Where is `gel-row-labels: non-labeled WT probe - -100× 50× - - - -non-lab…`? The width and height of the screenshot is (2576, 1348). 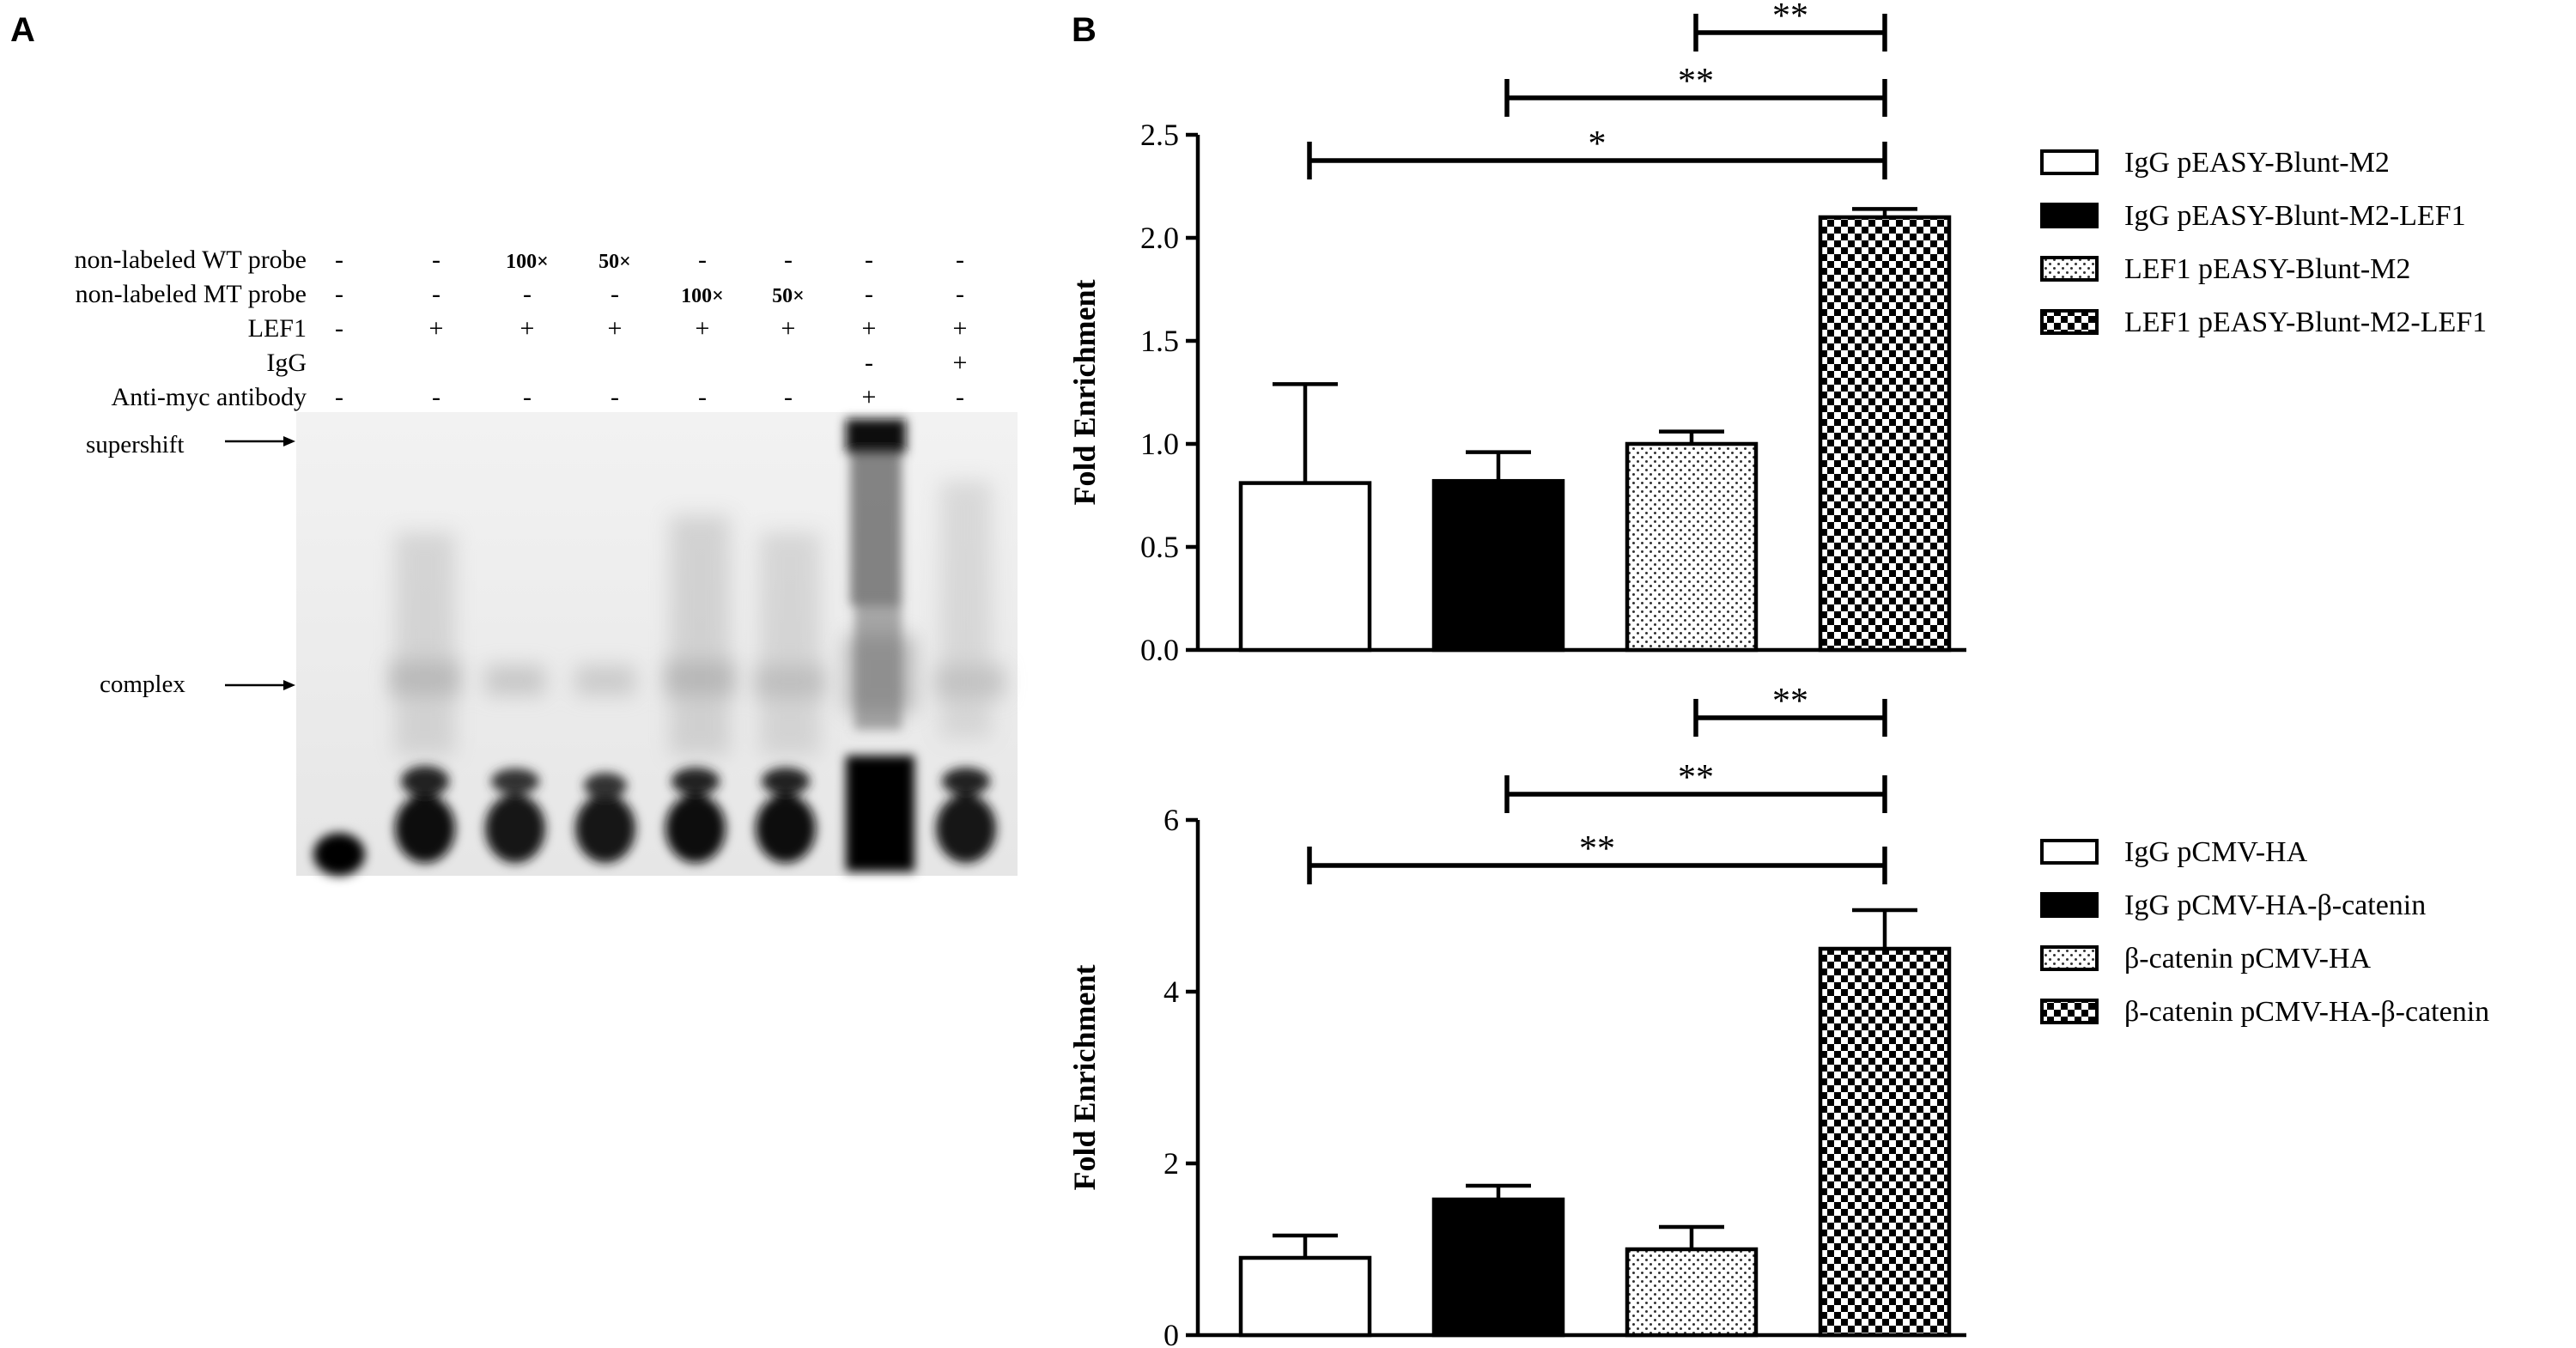 gel-row-labels: non-labeled WT probe - -100× 50× - - - -non-lab… is located at coordinates (521, 329).